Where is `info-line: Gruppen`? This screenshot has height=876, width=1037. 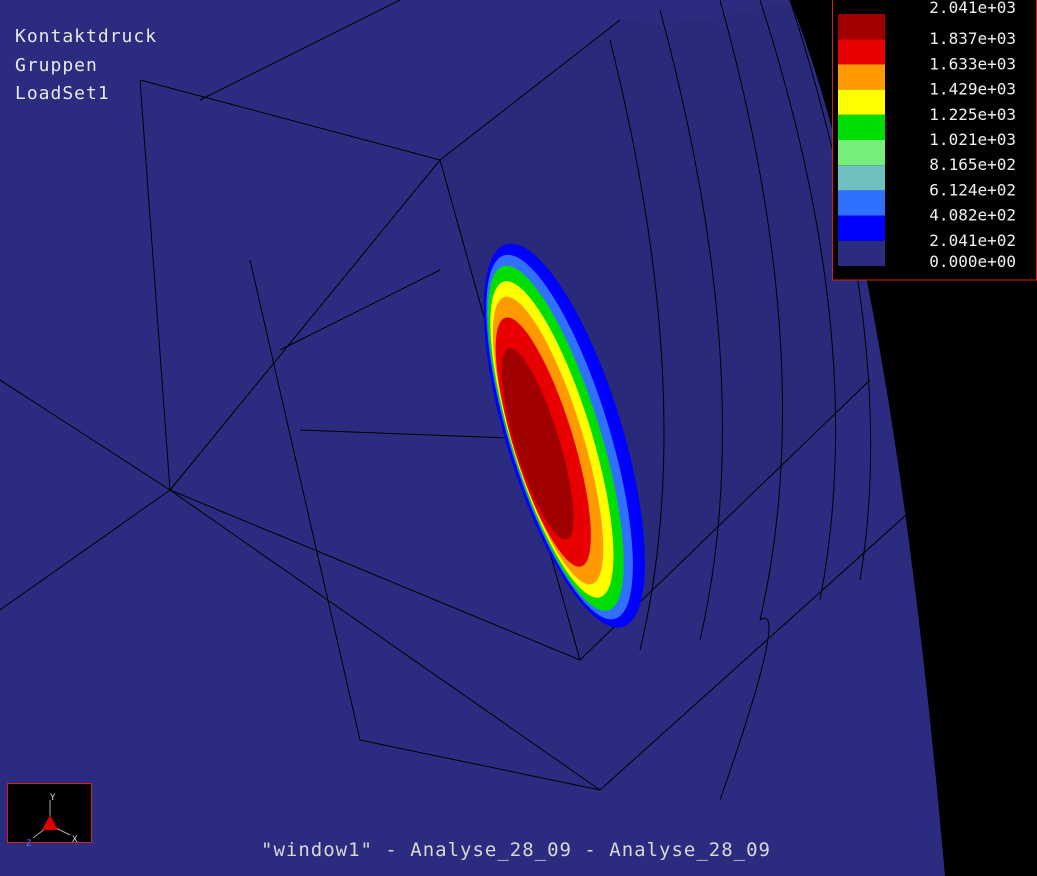 info-line: Gruppen is located at coordinates (56, 65).